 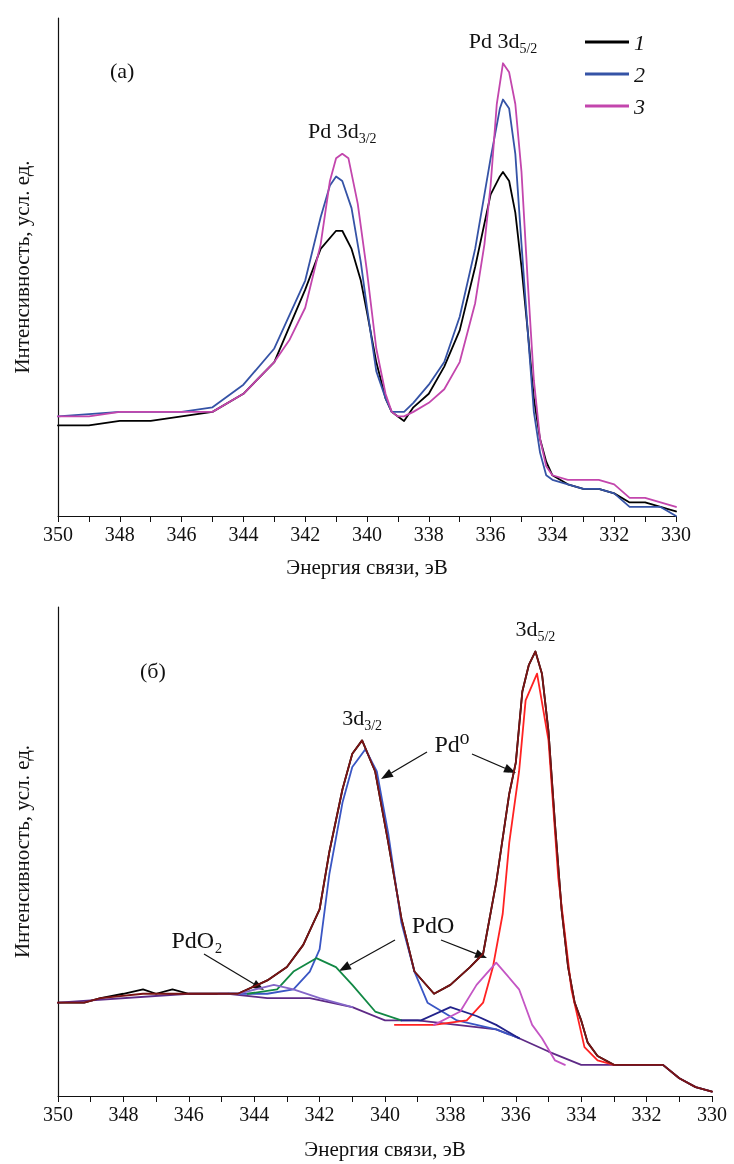 What do you see at coordinates (153, 670) in the screenshot?
I see `annotation: (б)` at bounding box center [153, 670].